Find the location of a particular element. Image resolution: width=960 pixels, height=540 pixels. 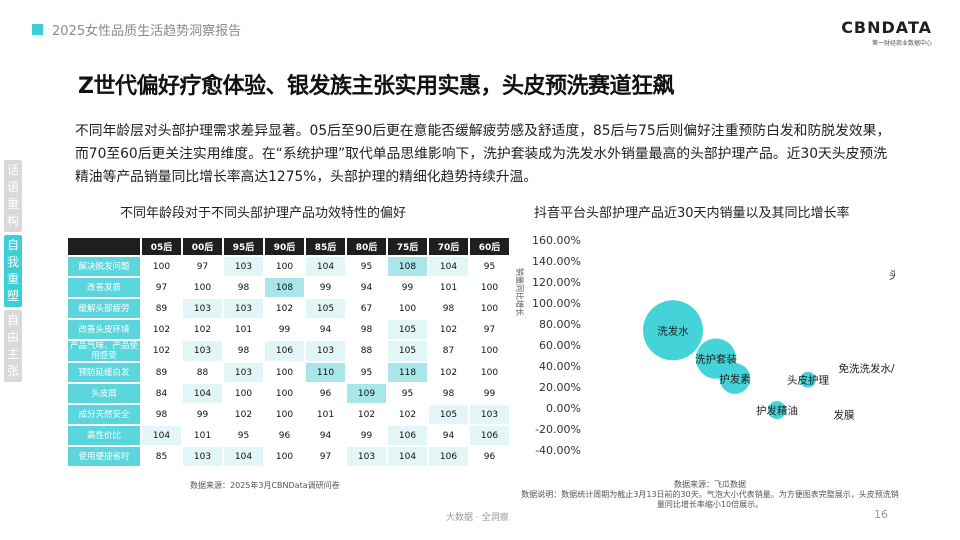

side-tab-1: 自 我 重 塑 is located at coordinates (13, 271).